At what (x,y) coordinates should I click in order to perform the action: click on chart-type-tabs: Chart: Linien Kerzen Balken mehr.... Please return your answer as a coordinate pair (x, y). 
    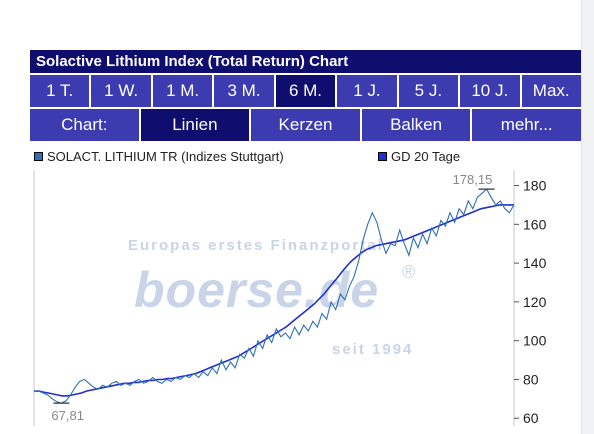
    Looking at the image, I should click on (305, 125).